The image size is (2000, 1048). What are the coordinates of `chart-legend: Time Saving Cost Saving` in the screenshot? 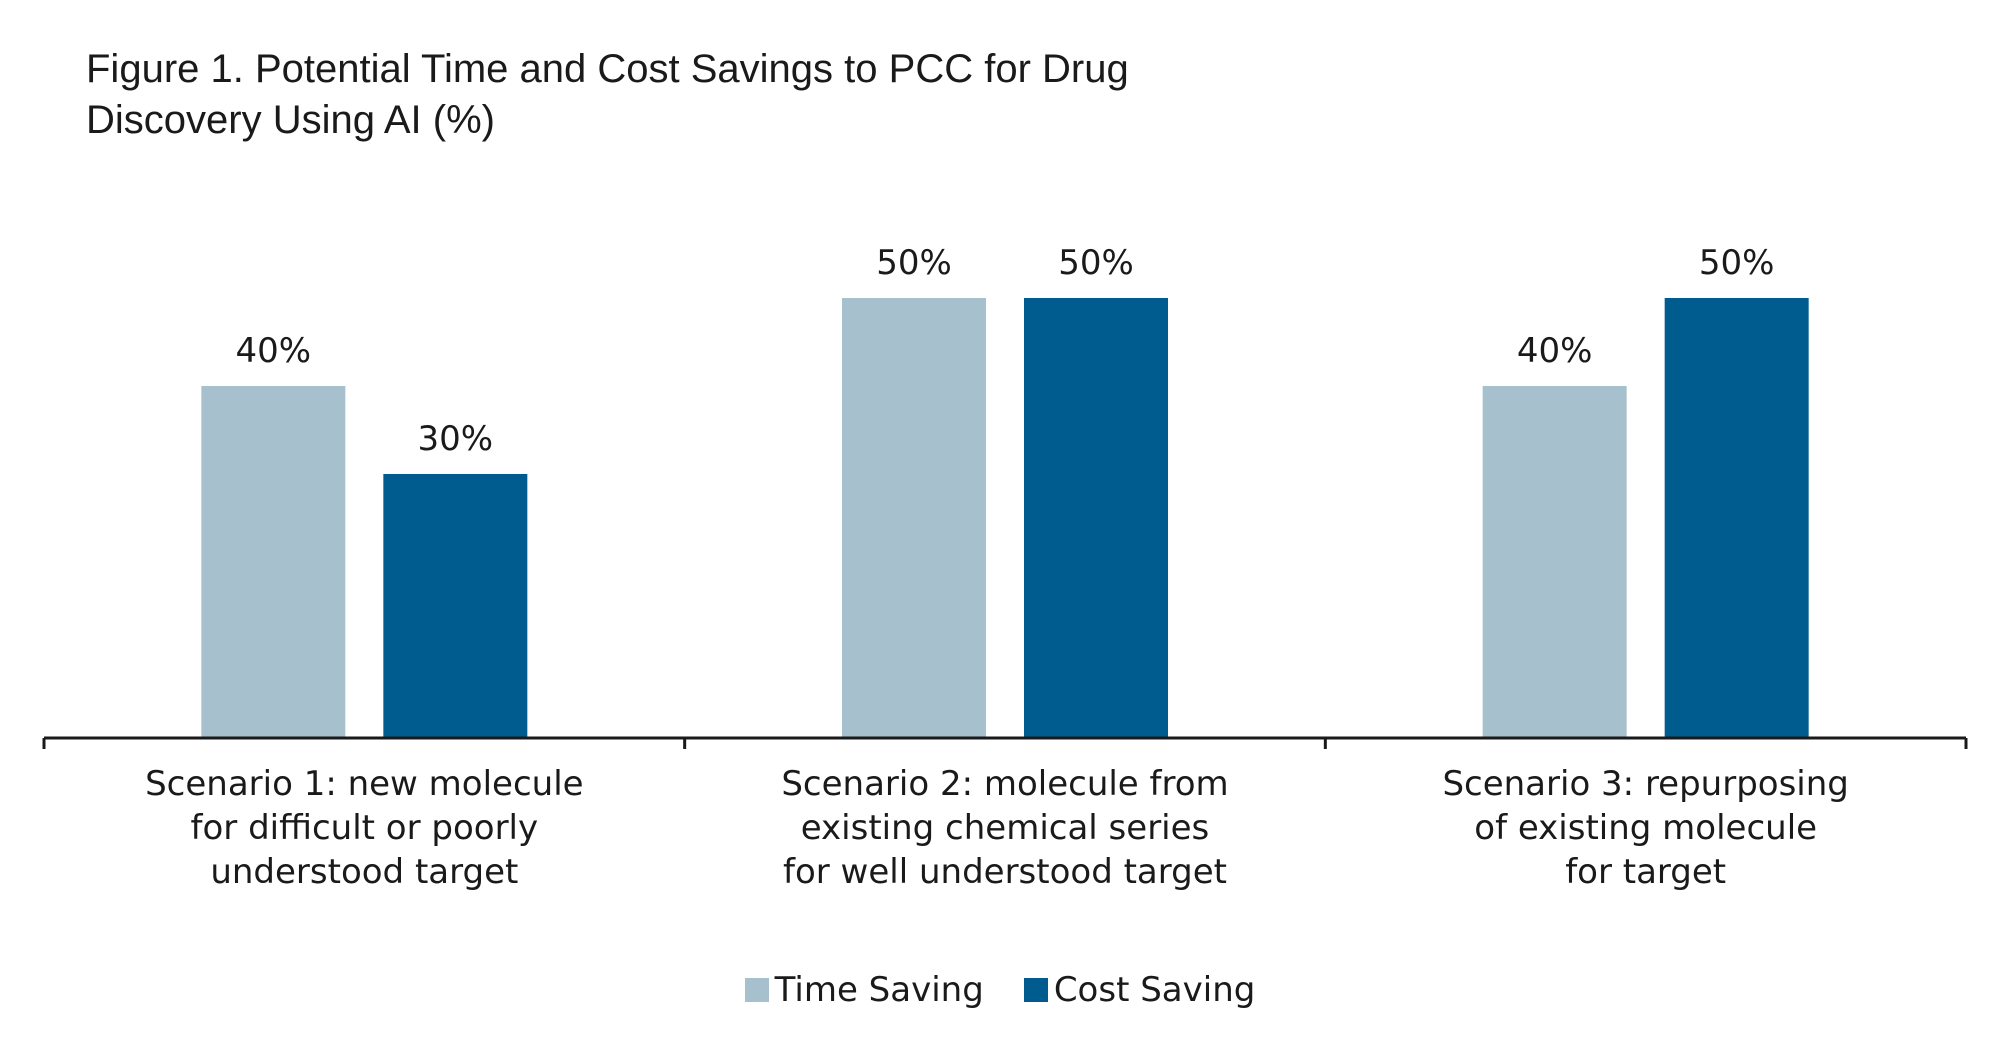 It's located at (1000, 990).